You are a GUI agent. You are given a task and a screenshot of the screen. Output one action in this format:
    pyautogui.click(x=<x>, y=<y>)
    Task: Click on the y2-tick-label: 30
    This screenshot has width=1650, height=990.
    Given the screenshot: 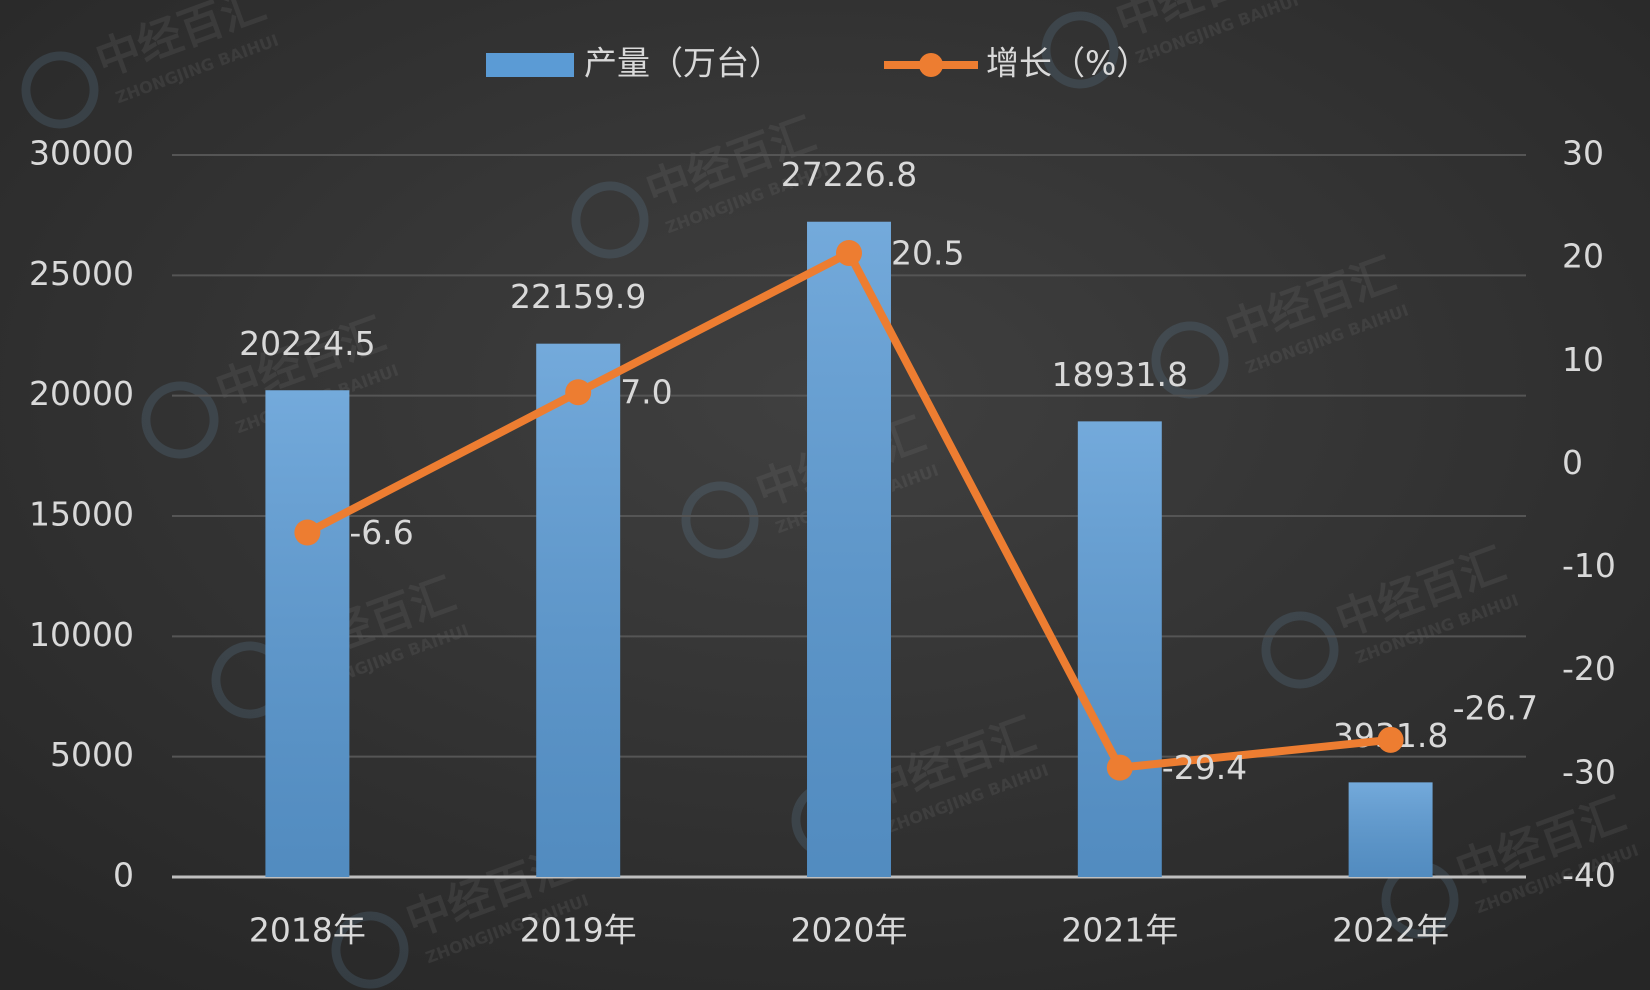 What is the action you would take?
    pyautogui.click(x=1583, y=153)
    